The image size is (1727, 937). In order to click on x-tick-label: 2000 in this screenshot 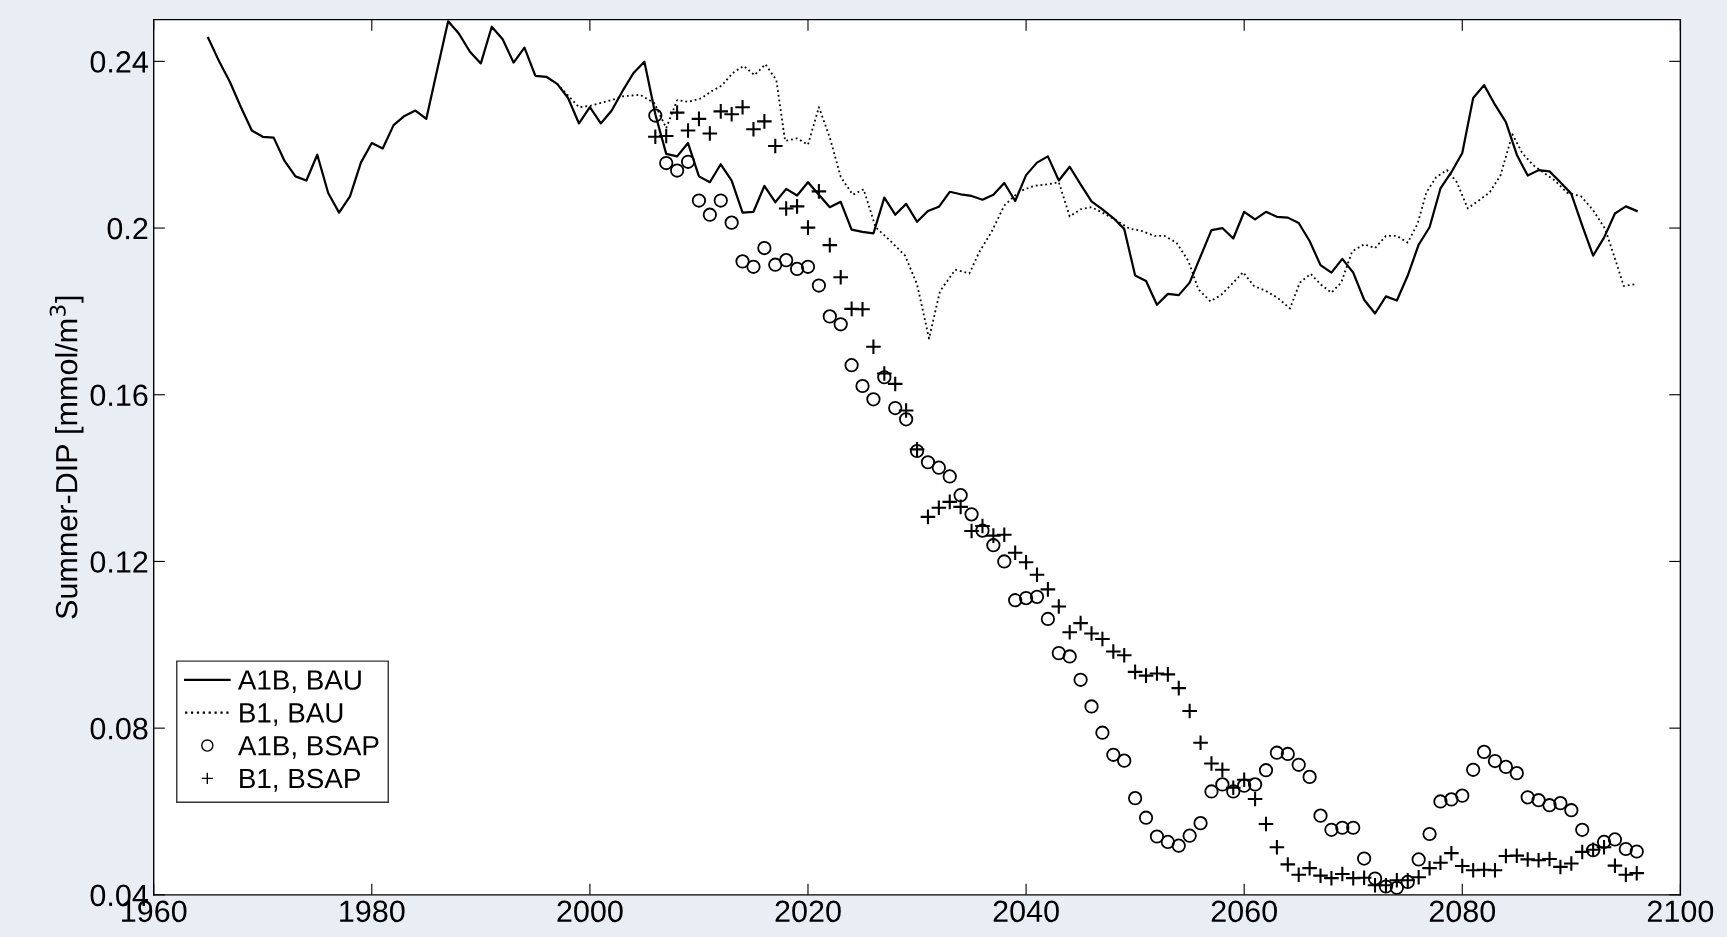, I will do `click(590, 911)`.